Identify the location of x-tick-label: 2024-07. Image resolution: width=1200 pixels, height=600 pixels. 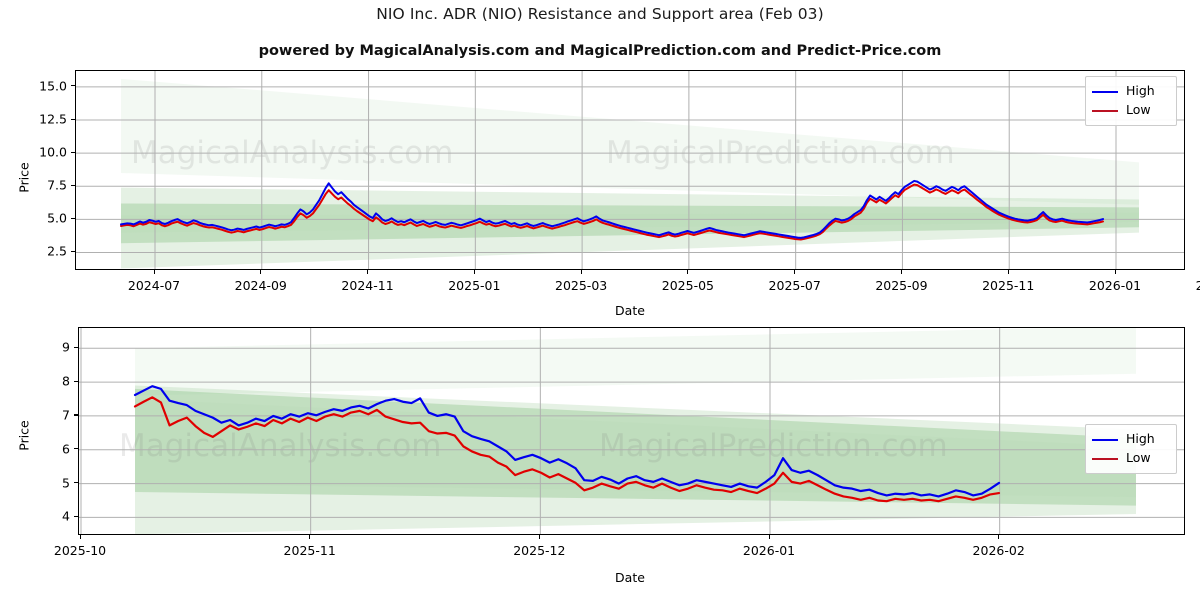
(154, 285).